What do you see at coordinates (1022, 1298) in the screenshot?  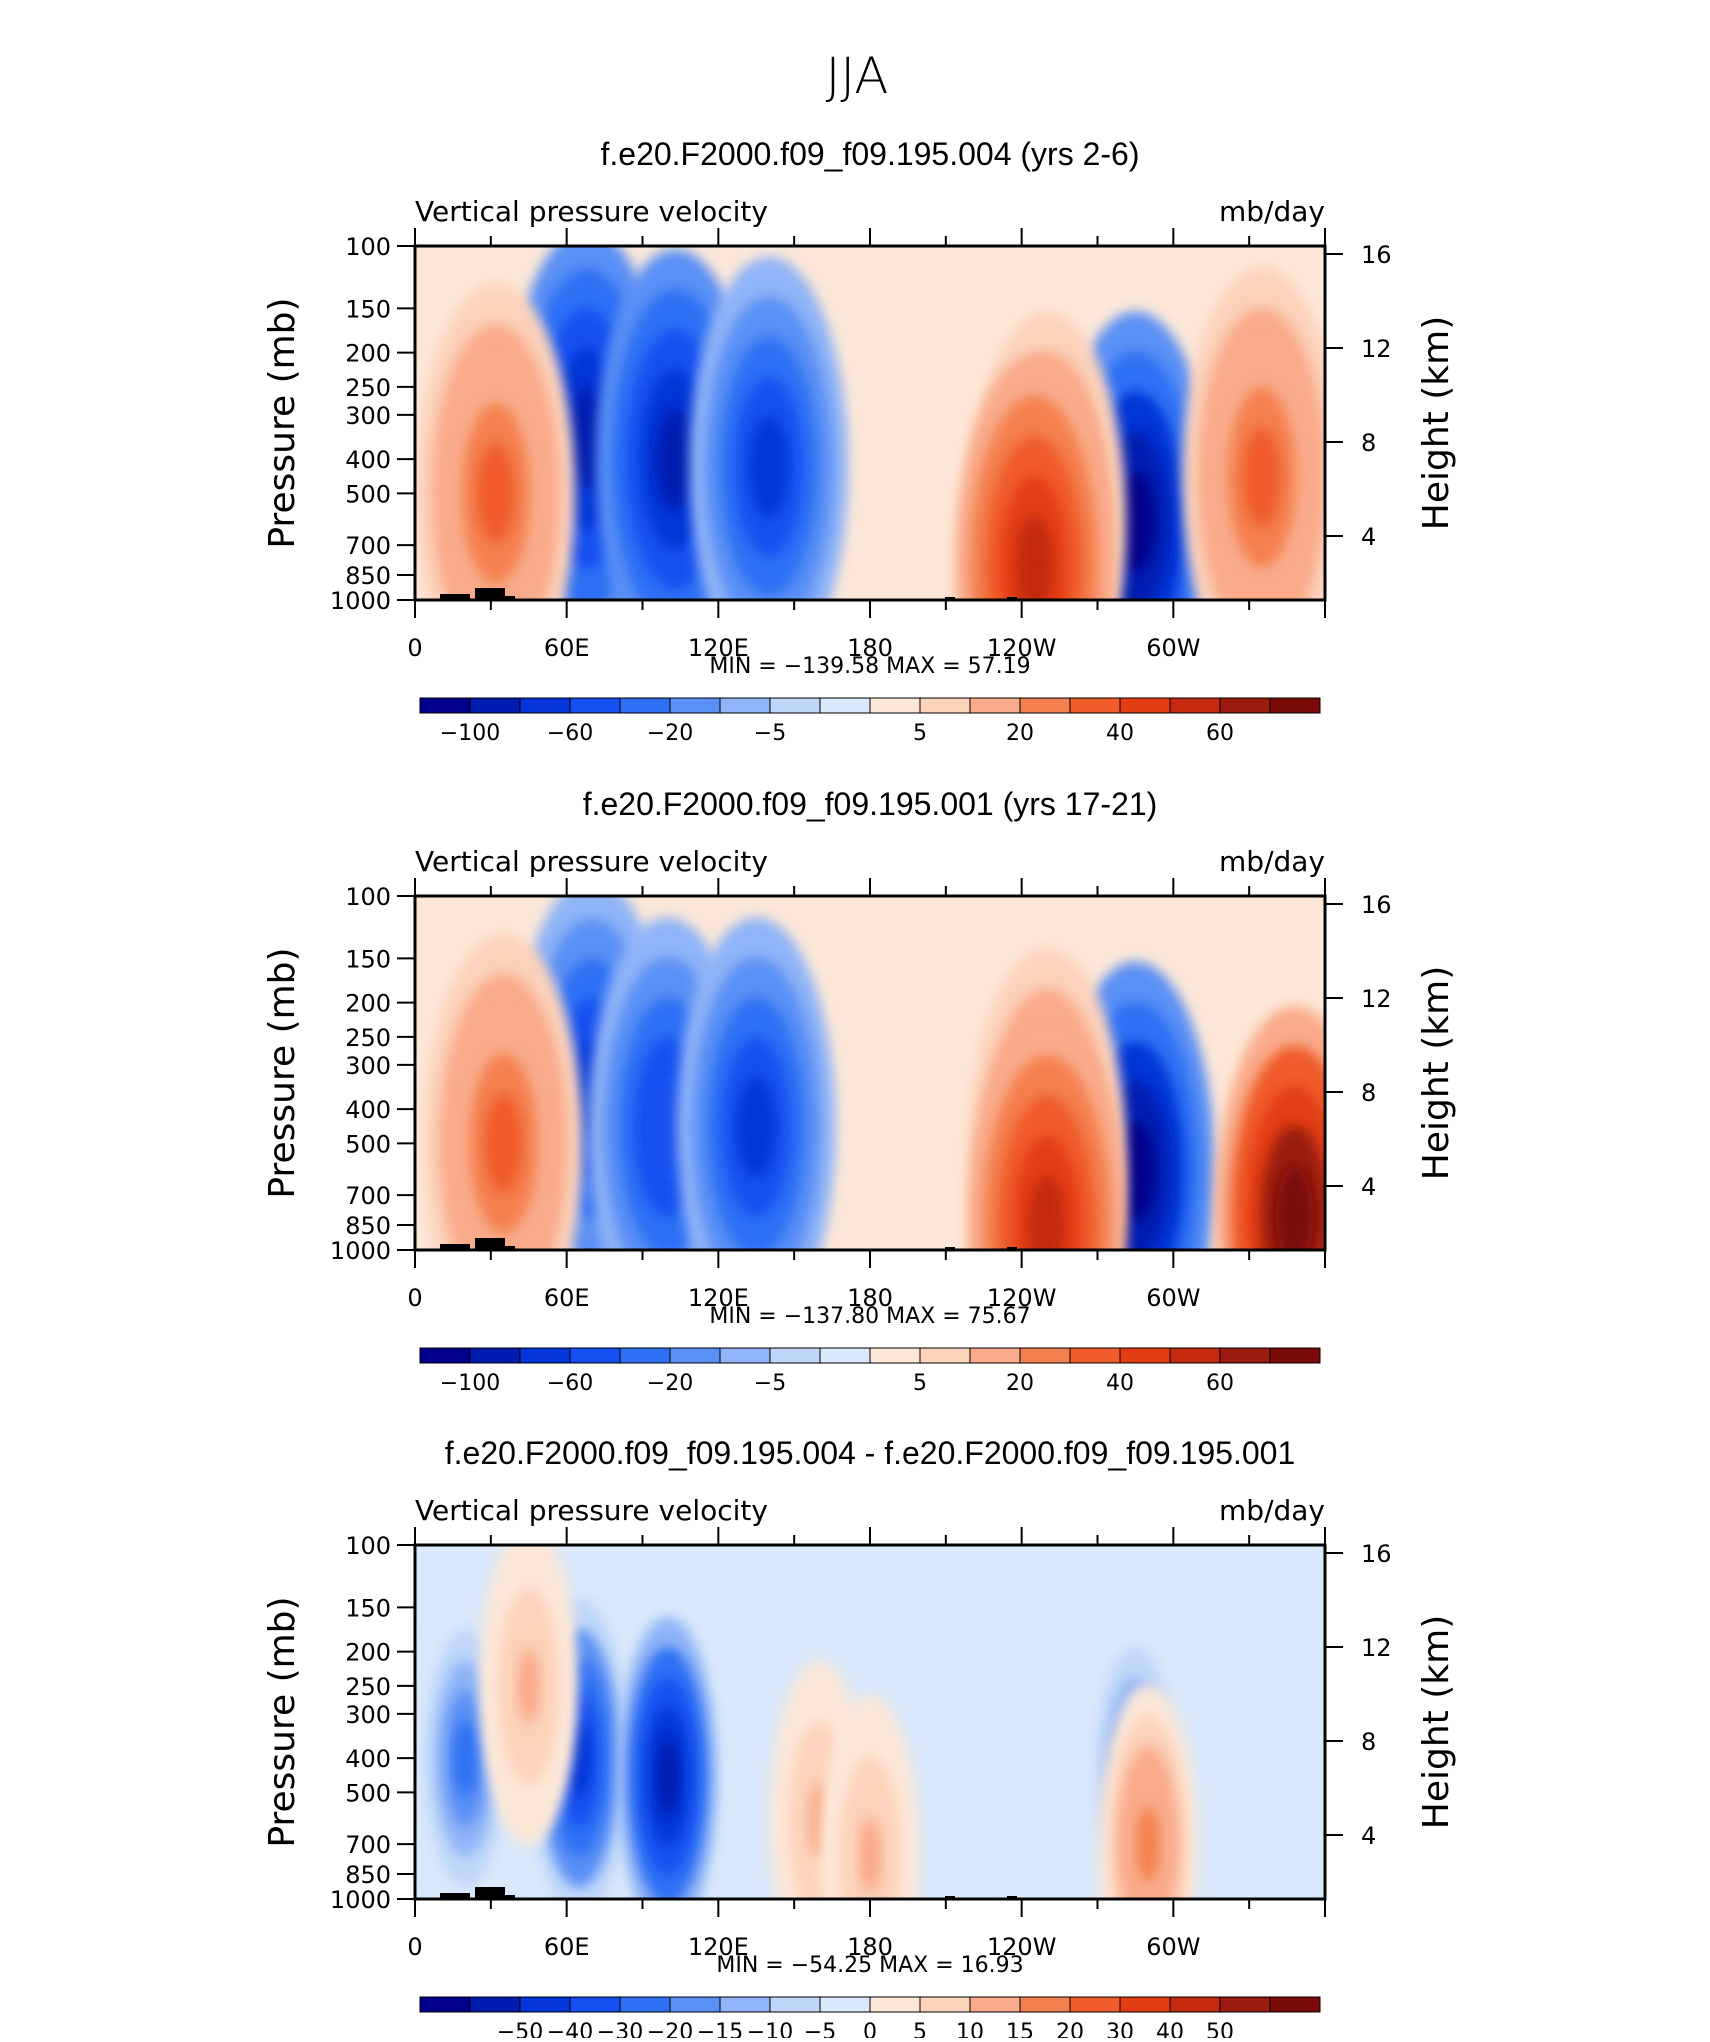 I see `x-tick-label: 120W` at bounding box center [1022, 1298].